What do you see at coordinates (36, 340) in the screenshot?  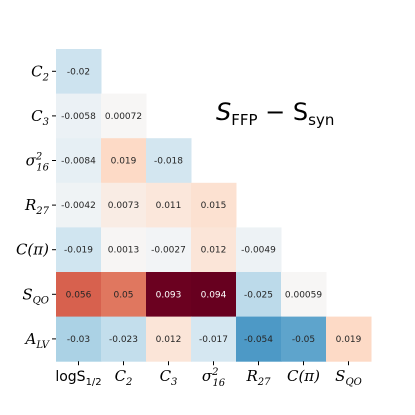 I see `y-tick-label: ALV` at bounding box center [36, 340].